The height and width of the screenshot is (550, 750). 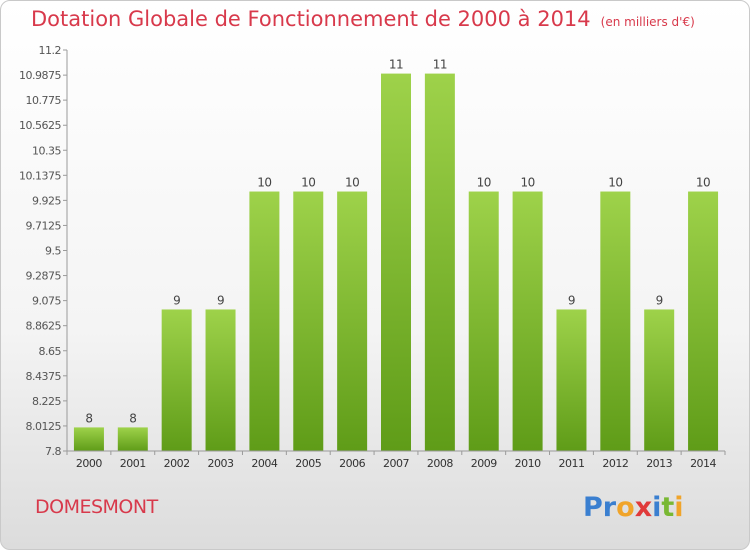 I want to click on y-tick-label: 8.65, so click(x=50, y=351).